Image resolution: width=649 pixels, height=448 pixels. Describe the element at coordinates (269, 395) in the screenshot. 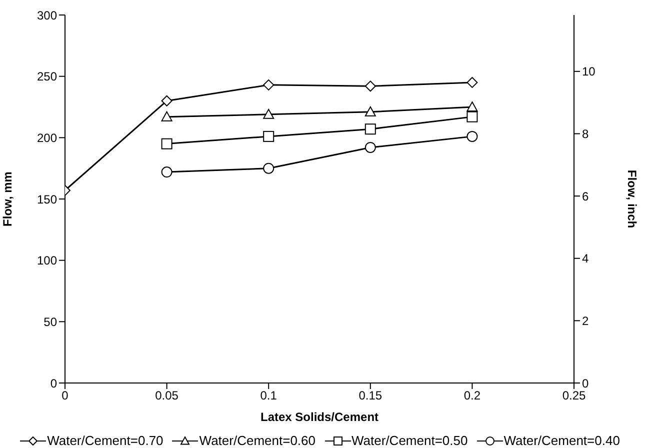

I see `x-tick-label: 0.1` at that location.